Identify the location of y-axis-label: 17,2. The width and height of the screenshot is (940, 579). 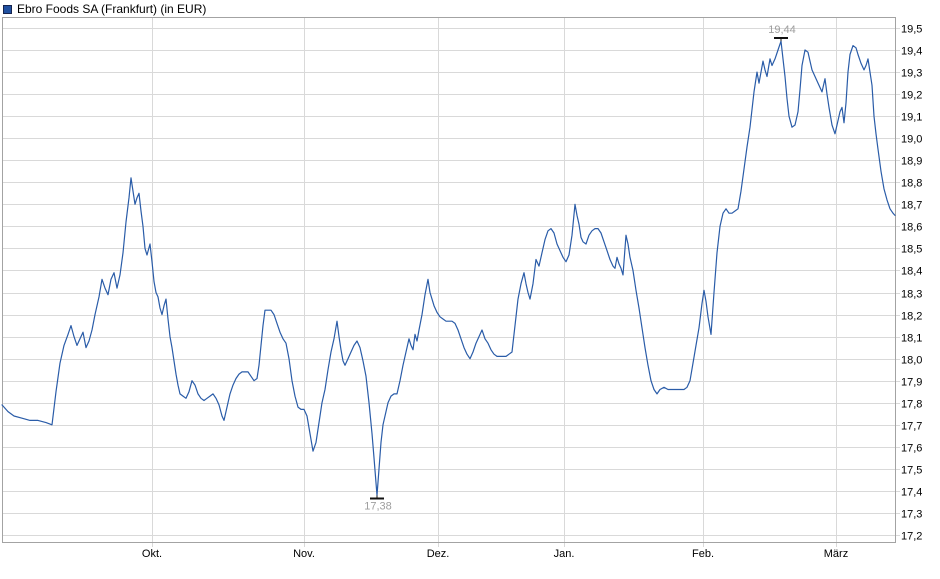
(911, 537).